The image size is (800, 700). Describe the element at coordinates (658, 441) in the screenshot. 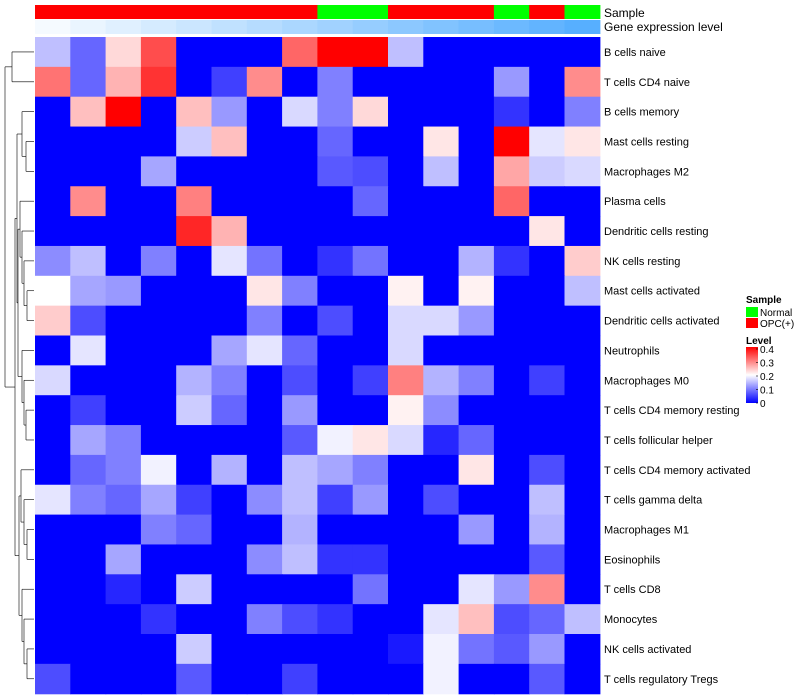

I see `row-label: T cells follicular helper` at that location.